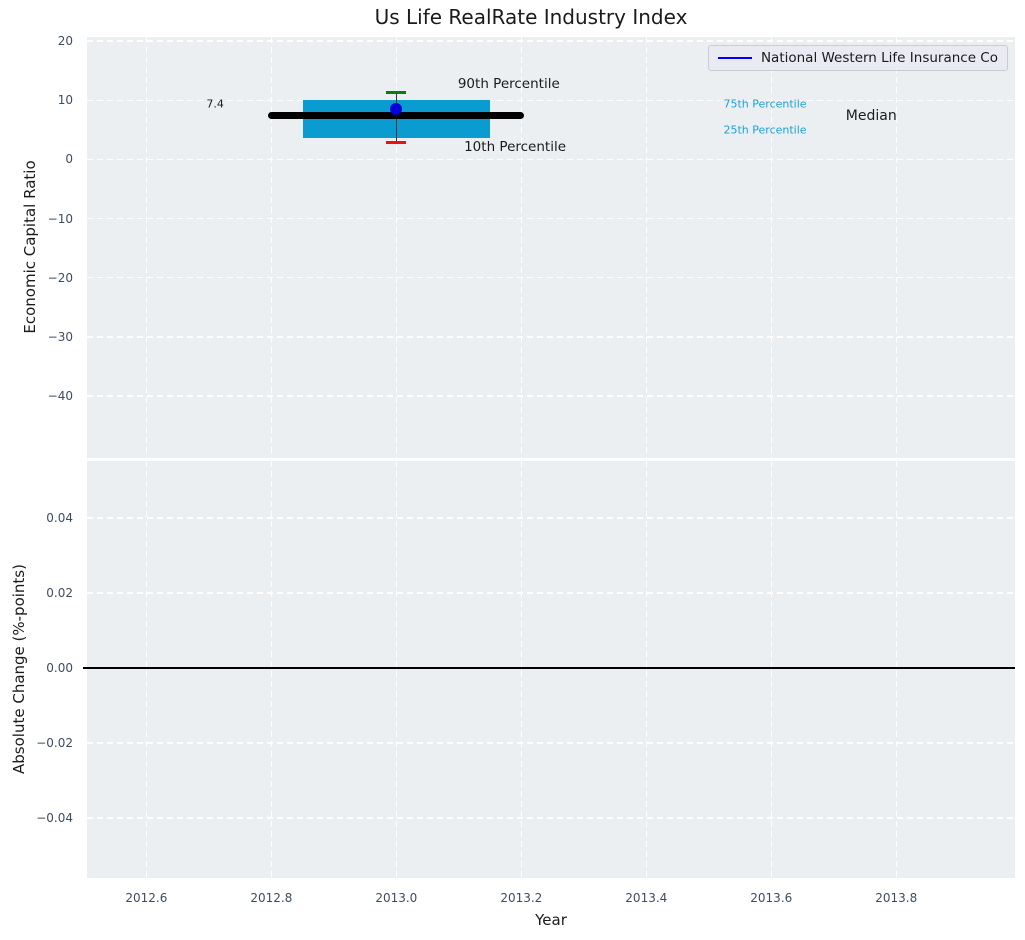 The height and width of the screenshot is (940, 1025). What do you see at coordinates (765, 104) in the screenshot?
I see `annotation-75th-percentile: 75th Percentile` at bounding box center [765, 104].